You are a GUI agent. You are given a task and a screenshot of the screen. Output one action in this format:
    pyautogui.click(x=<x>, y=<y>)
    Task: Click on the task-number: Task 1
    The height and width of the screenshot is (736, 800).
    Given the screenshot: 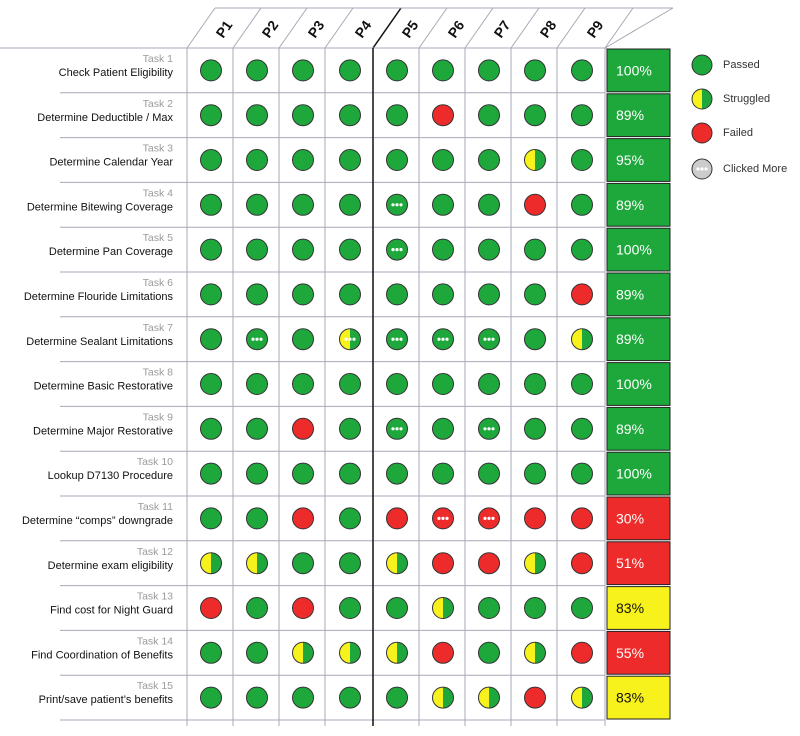 What is the action you would take?
    pyautogui.click(x=158, y=59)
    